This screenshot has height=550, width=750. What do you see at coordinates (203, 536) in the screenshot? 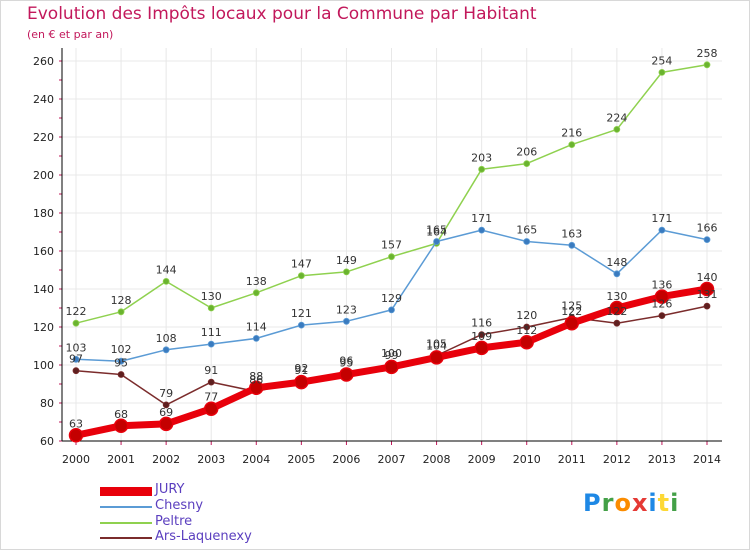
I see `legend-label-ars-laquenexy: Ars-Laquenexy` at bounding box center [203, 536].